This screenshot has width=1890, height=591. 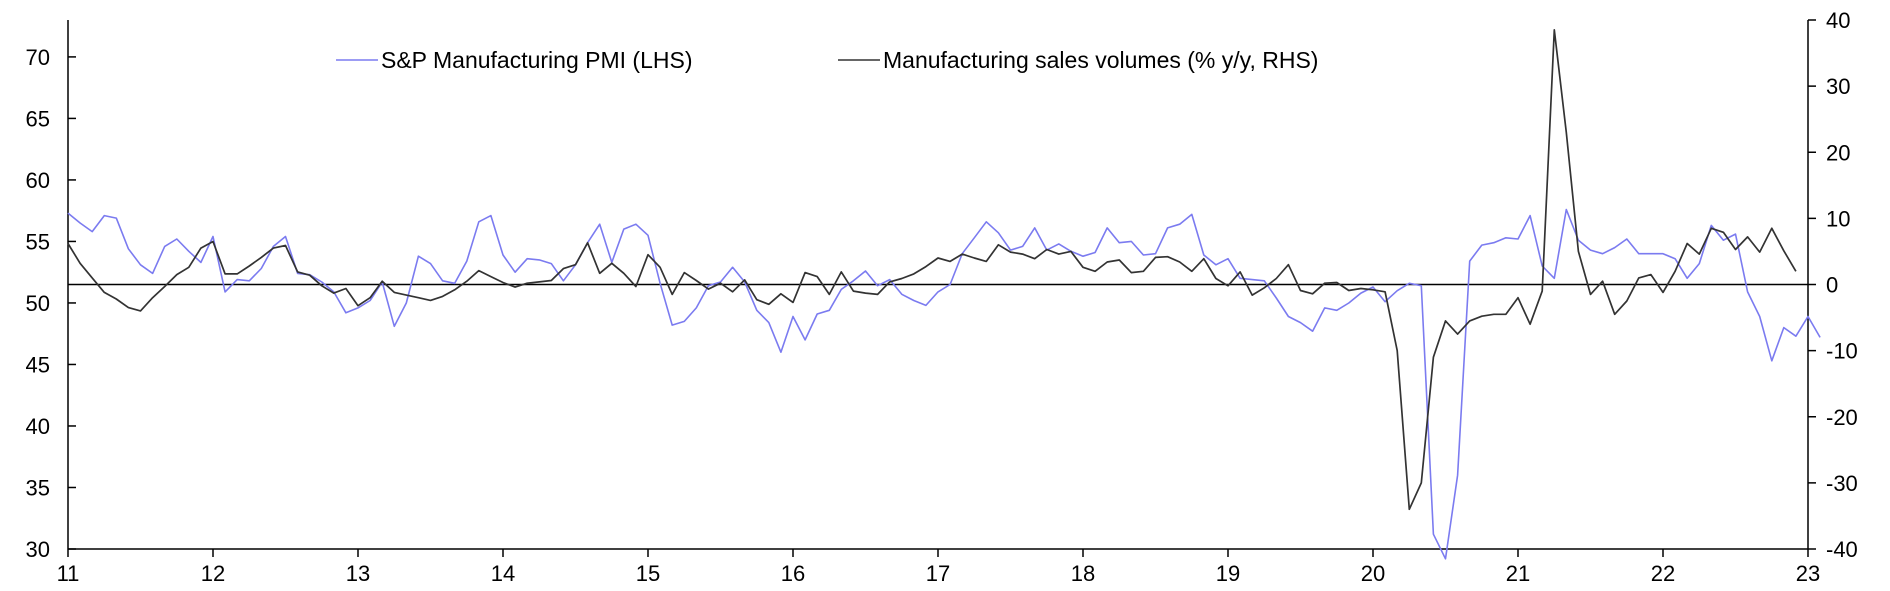 What do you see at coordinates (793, 573) in the screenshot?
I see `x-tick-label: 16` at bounding box center [793, 573].